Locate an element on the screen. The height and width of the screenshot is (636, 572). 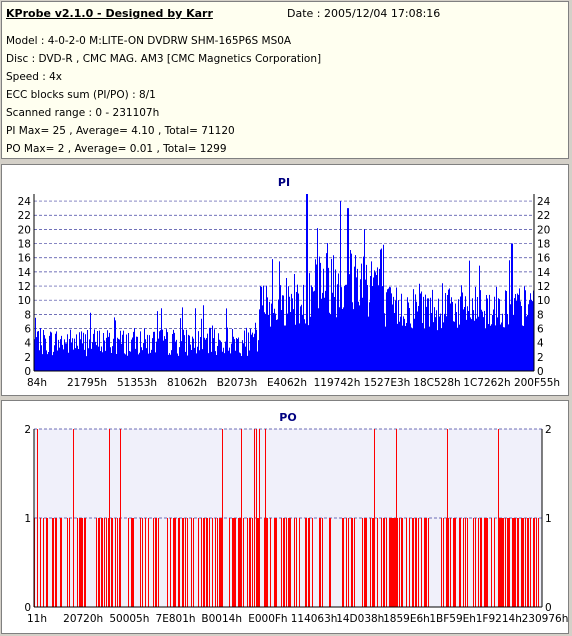
y-tick-label-left: 12 is located at coordinates (24, 287).